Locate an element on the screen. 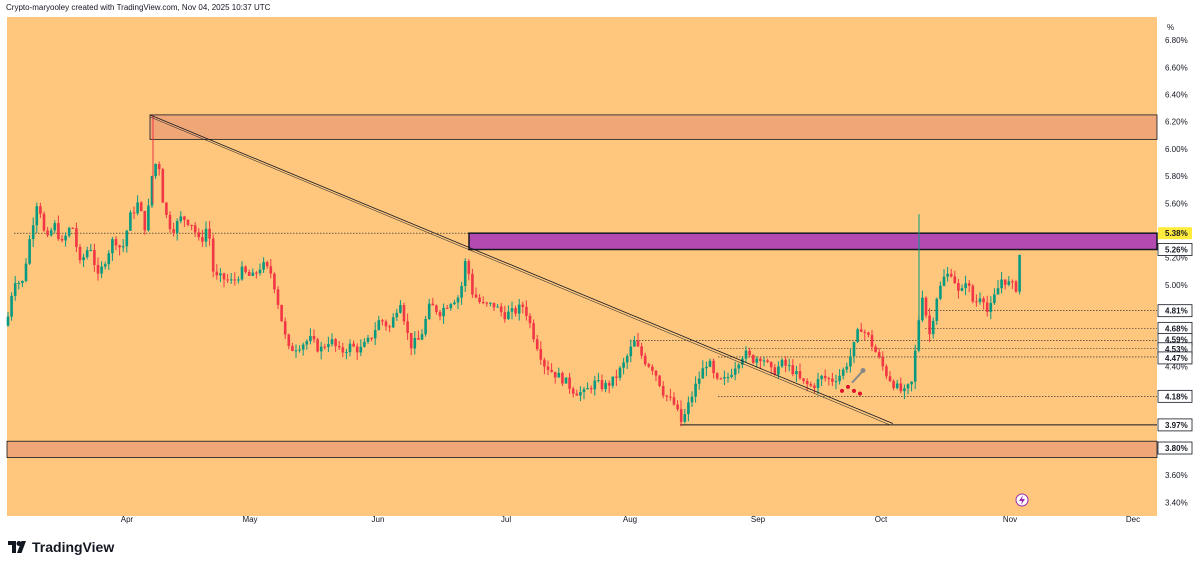  time-axis-background is located at coordinates (603, 523).